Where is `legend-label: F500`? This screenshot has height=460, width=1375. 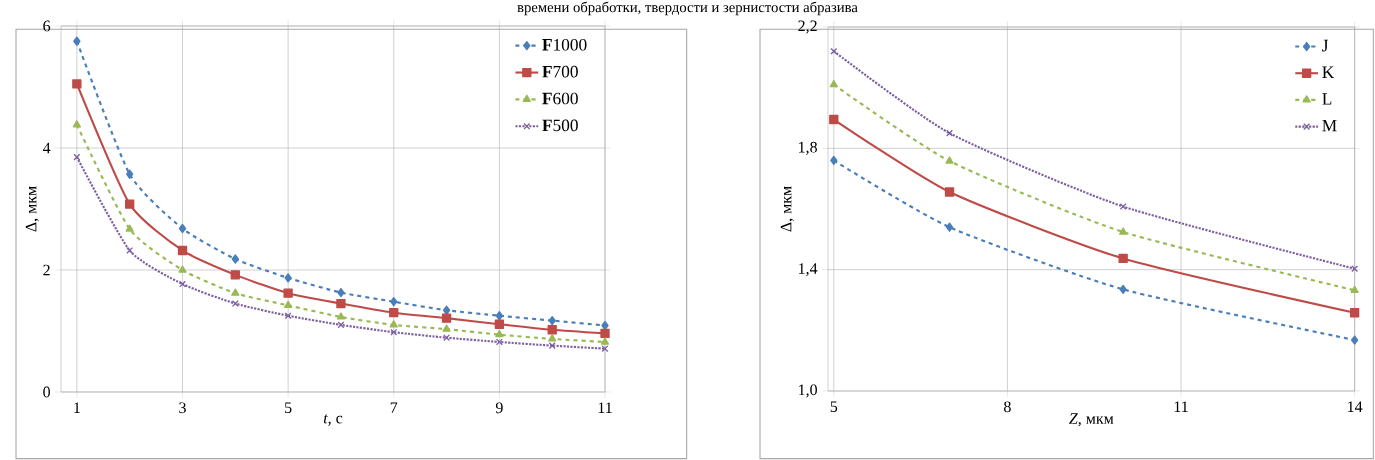
legend-label: F500 is located at coordinates (560, 125).